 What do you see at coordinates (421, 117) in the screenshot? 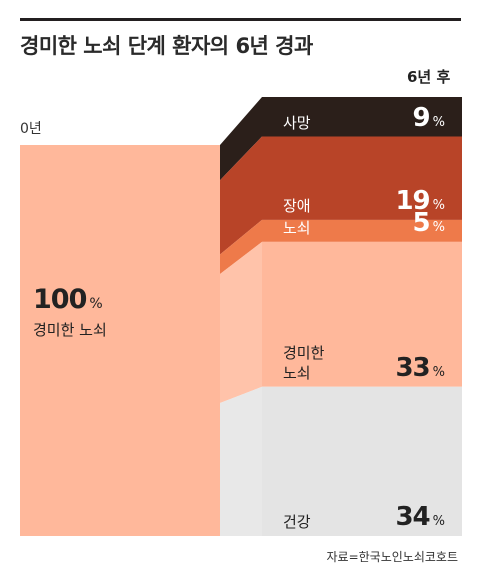
I see `value-number: 9` at bounding box center [421, 117].